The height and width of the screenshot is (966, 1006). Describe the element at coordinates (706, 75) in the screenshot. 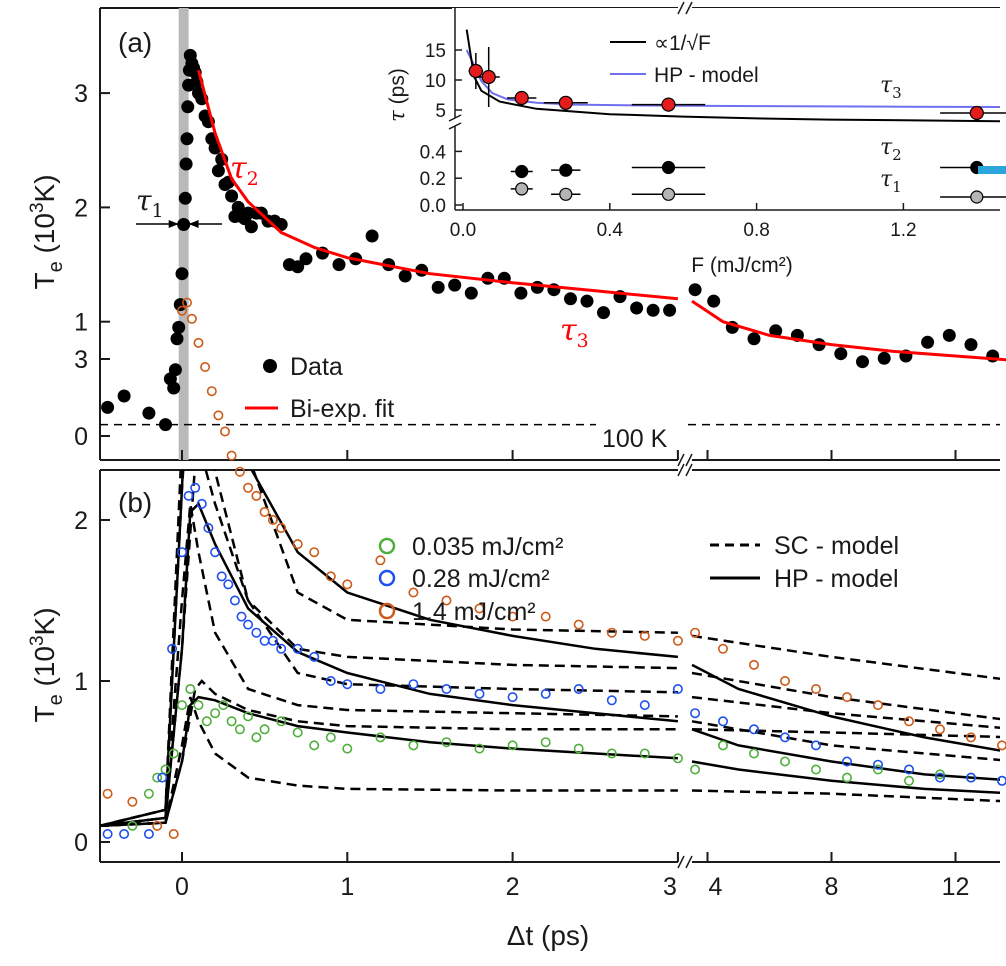

I see `inset-legend-hp-label: HP - model` at that location.